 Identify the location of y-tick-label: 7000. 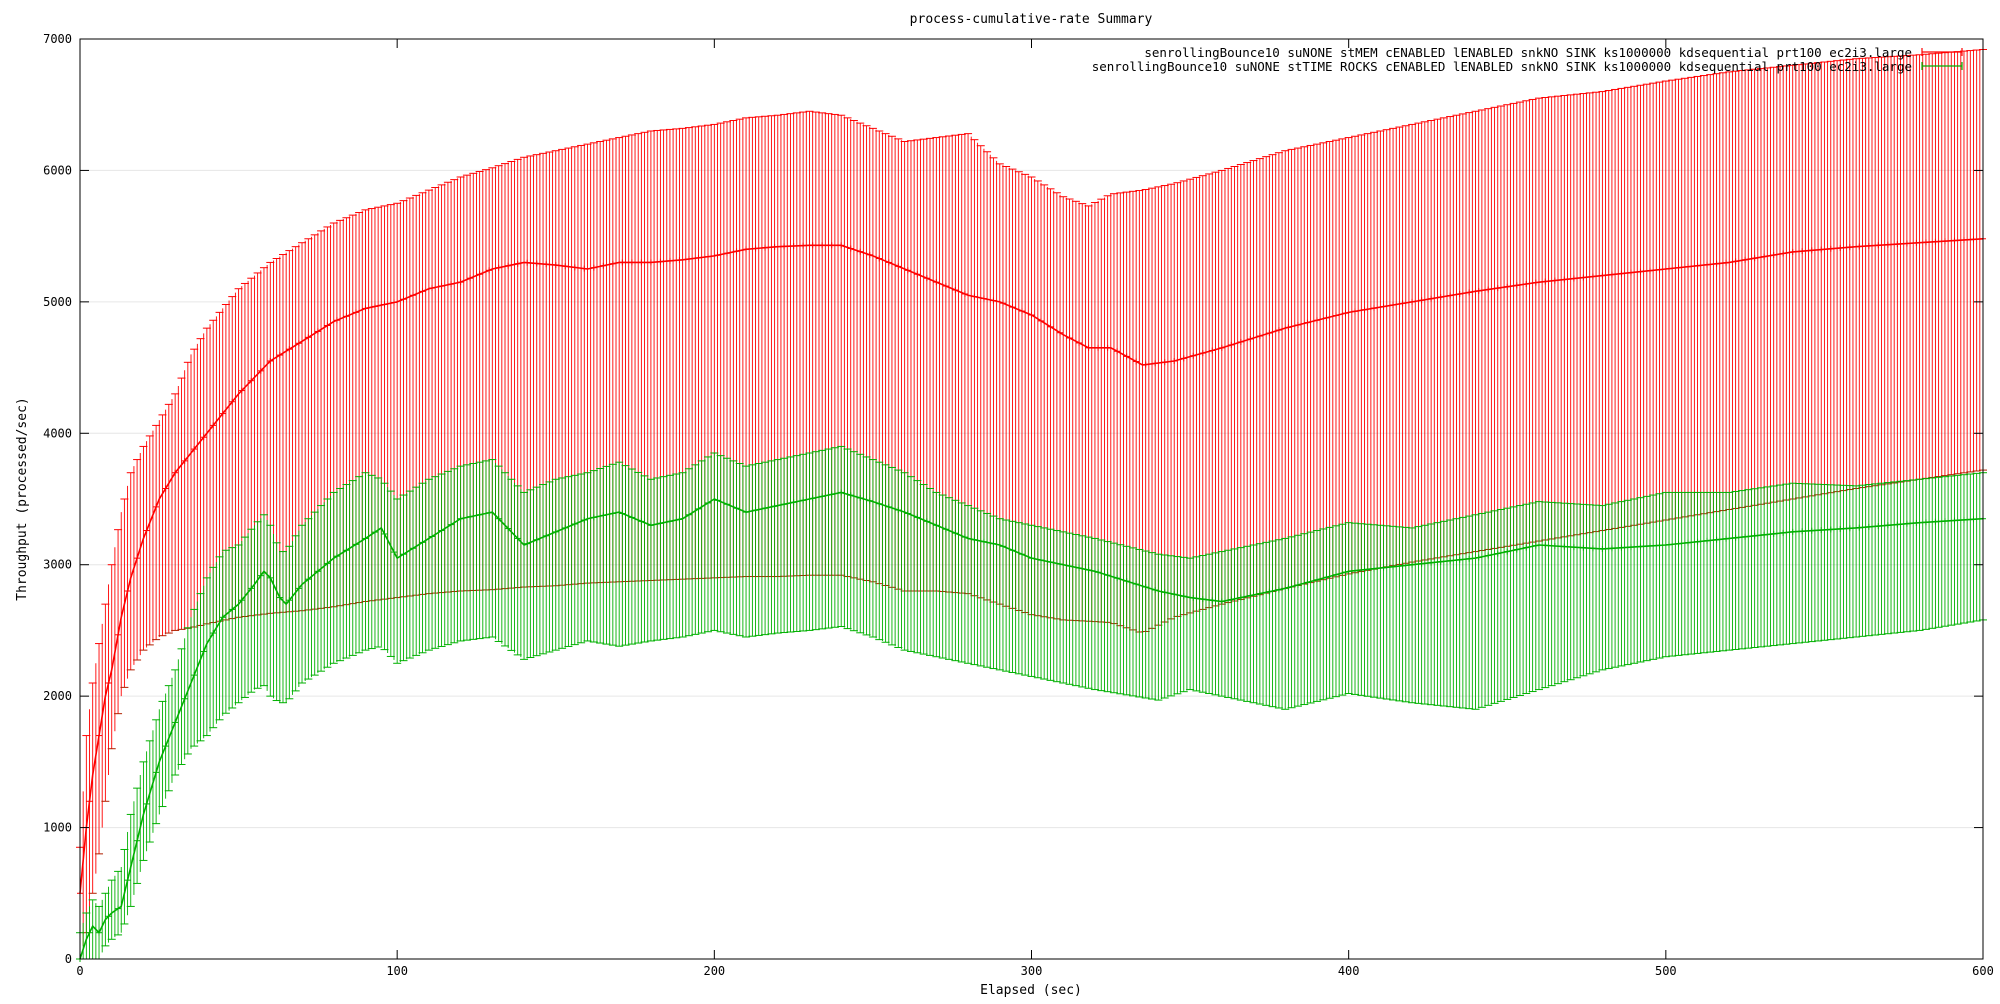
(57, 39).